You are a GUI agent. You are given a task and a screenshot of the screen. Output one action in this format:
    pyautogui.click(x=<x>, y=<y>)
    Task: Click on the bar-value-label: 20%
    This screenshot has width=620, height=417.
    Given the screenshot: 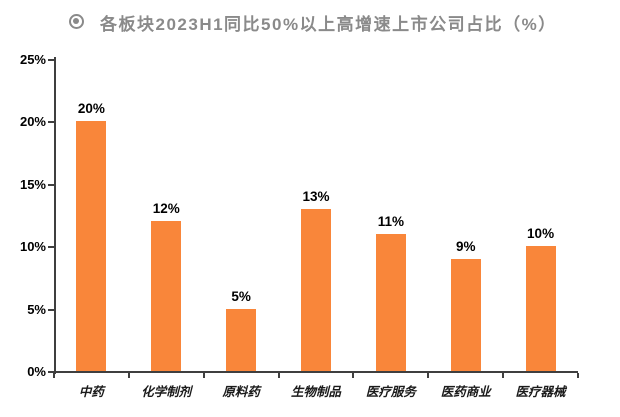 What is the action you would take?
    pyautogui.click(x=91, y=108)
    